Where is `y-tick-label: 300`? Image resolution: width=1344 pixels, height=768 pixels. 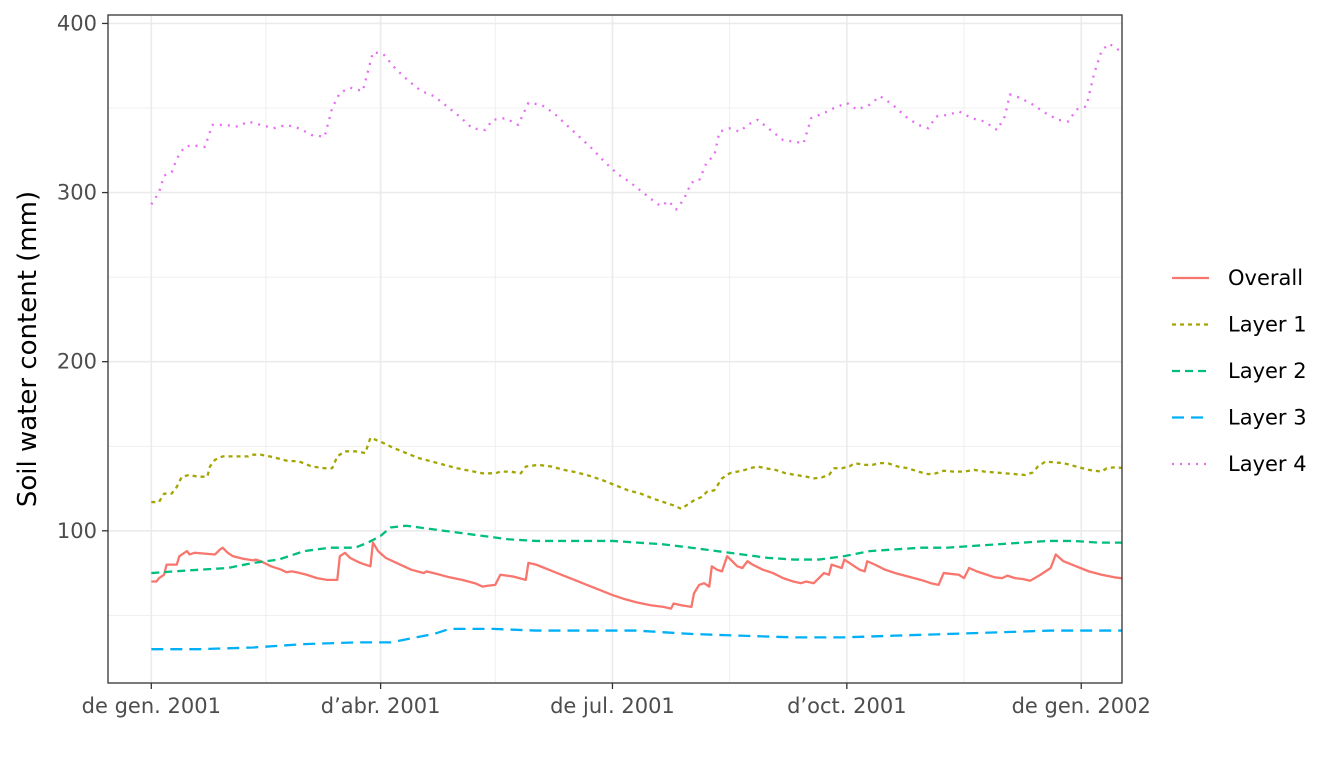
y-tick-label: 300 is located at coordinates (77, 193).